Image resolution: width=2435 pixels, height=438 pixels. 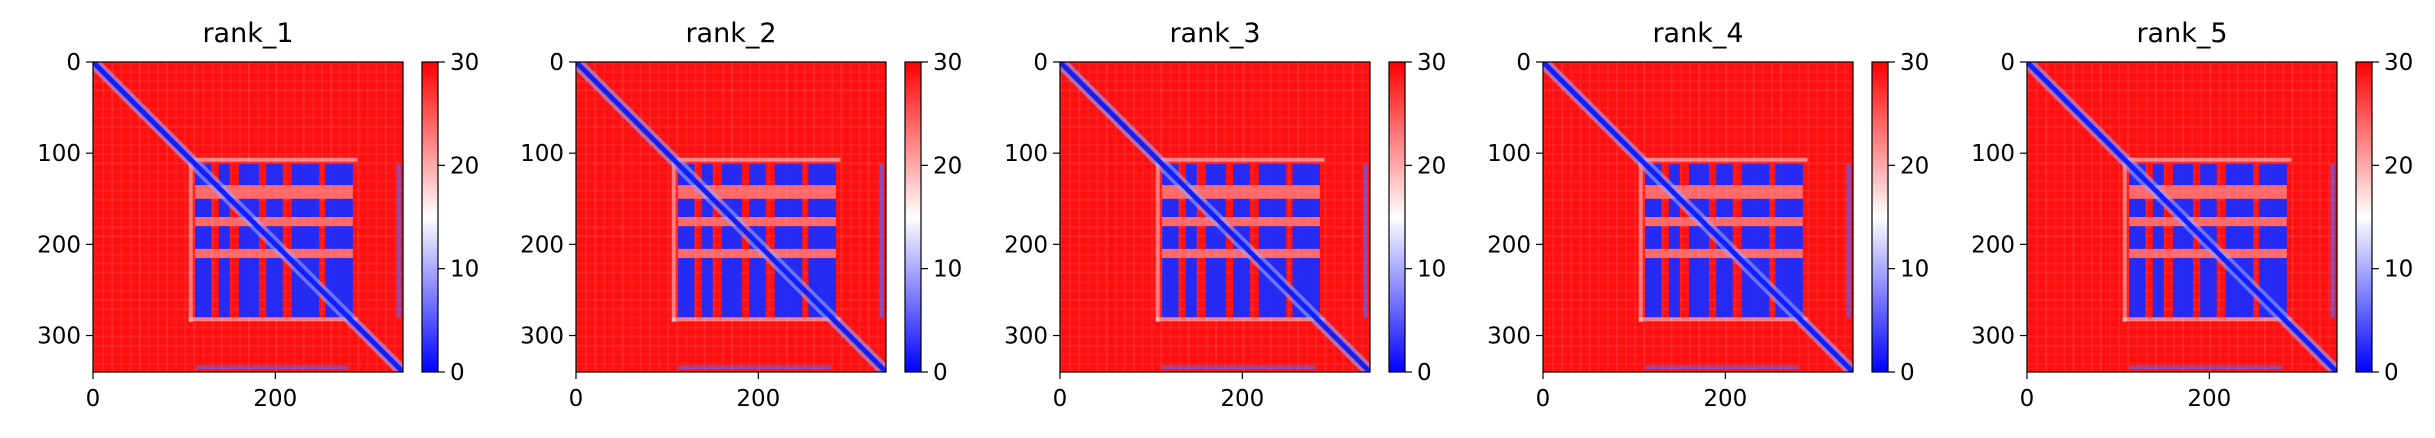 What do you see at coordinates (247, 33) in the screenshot?
I see `chart-title: rank_1` at bounding box center [247, 33].